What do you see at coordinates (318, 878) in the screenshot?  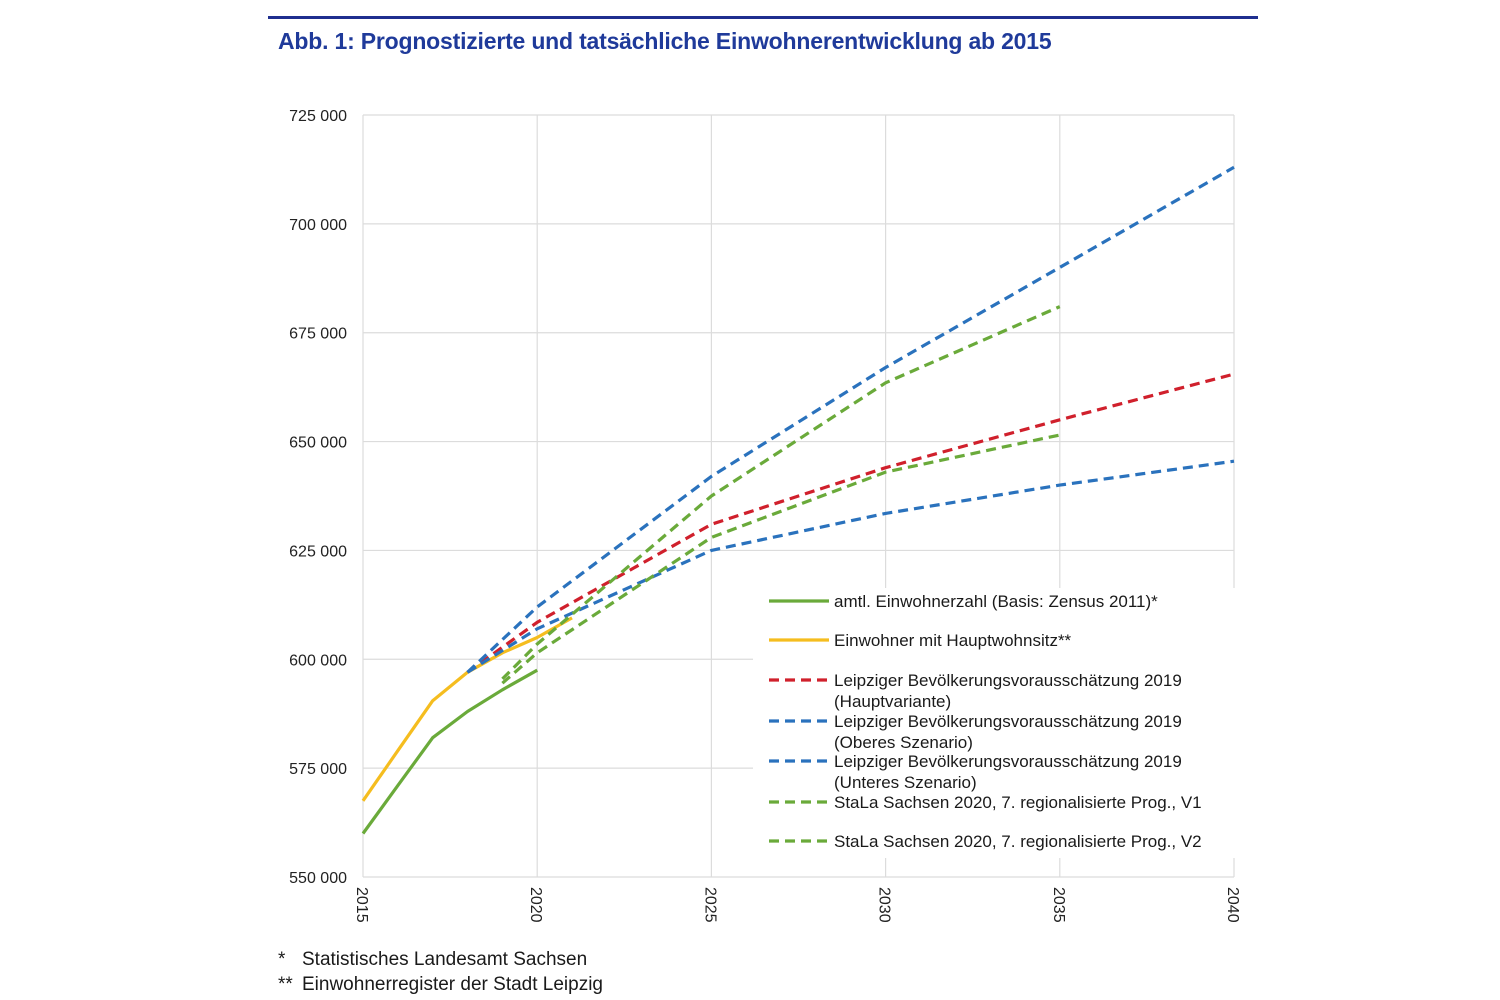 I see `y-tick-label: 550 000` at bounding box center [318, 878].